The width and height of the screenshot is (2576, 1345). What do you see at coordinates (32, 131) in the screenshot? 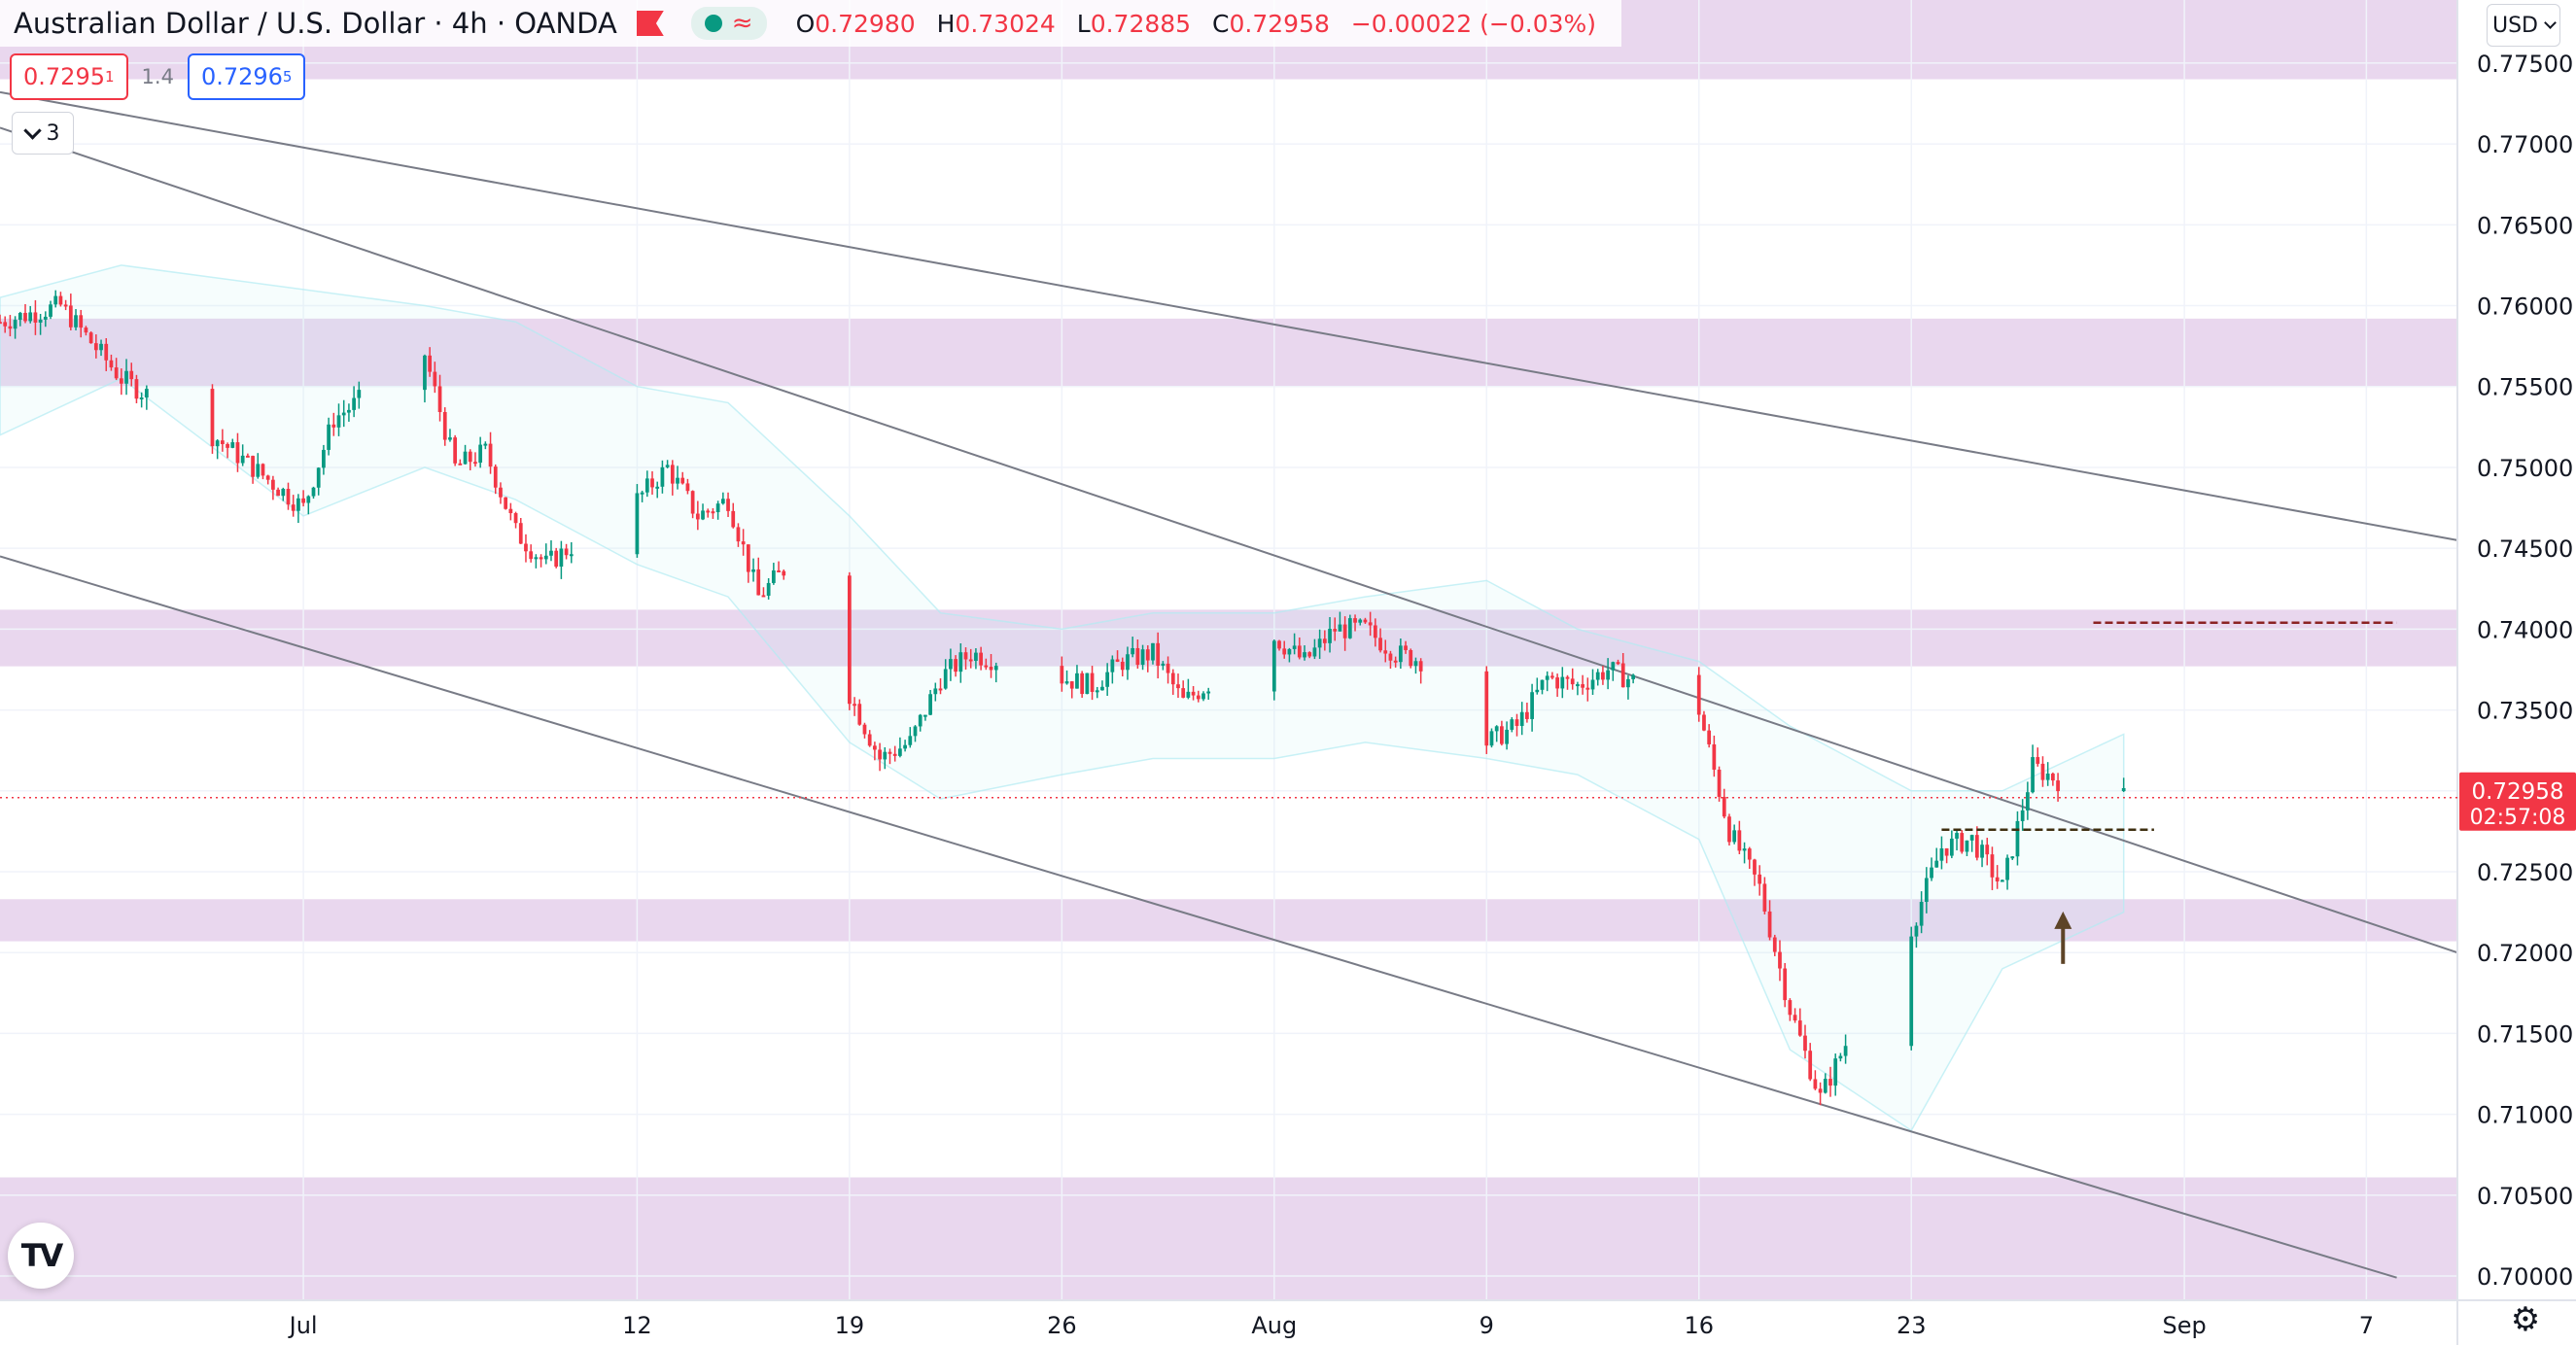
I see `chevron-down-icon` at bounding box center [32, 131].